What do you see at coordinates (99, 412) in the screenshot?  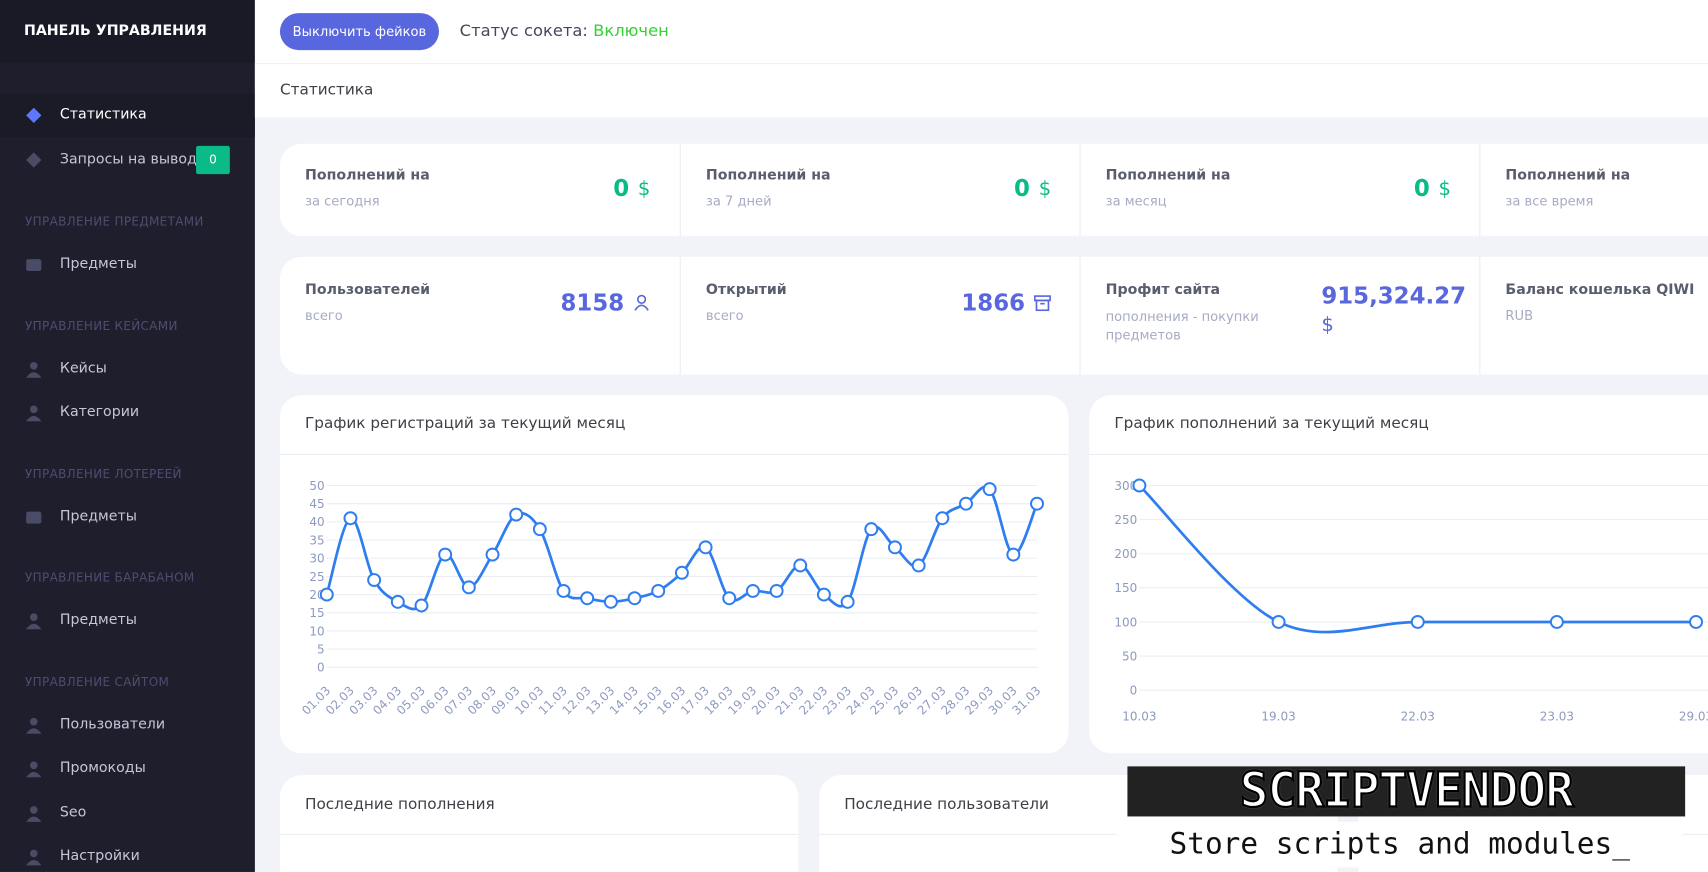 I see `menu-label: Категории` at bounding box center [99, 412].